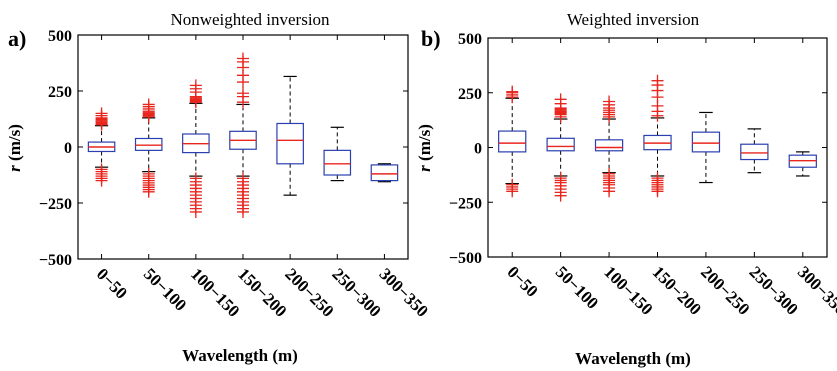 The image size is (837, 371). I want to click on panel-a-xtick-label: 0−50, so click(112, 283).